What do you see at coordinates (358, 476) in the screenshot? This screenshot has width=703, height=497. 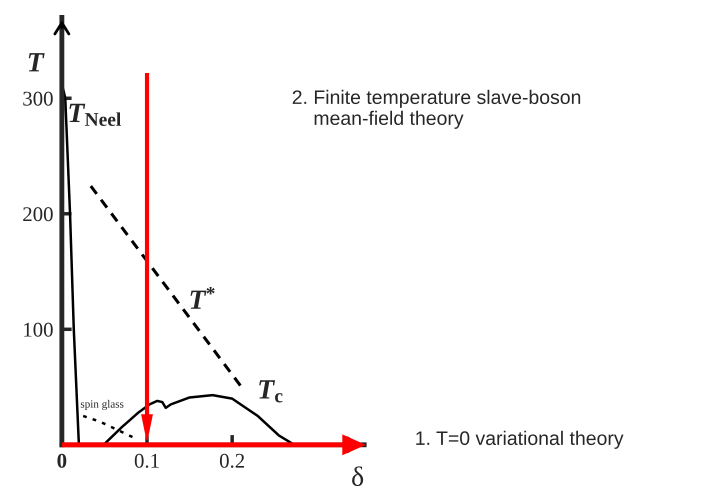 I see `x-axis-title: δ` at bounding box center [358, 476].